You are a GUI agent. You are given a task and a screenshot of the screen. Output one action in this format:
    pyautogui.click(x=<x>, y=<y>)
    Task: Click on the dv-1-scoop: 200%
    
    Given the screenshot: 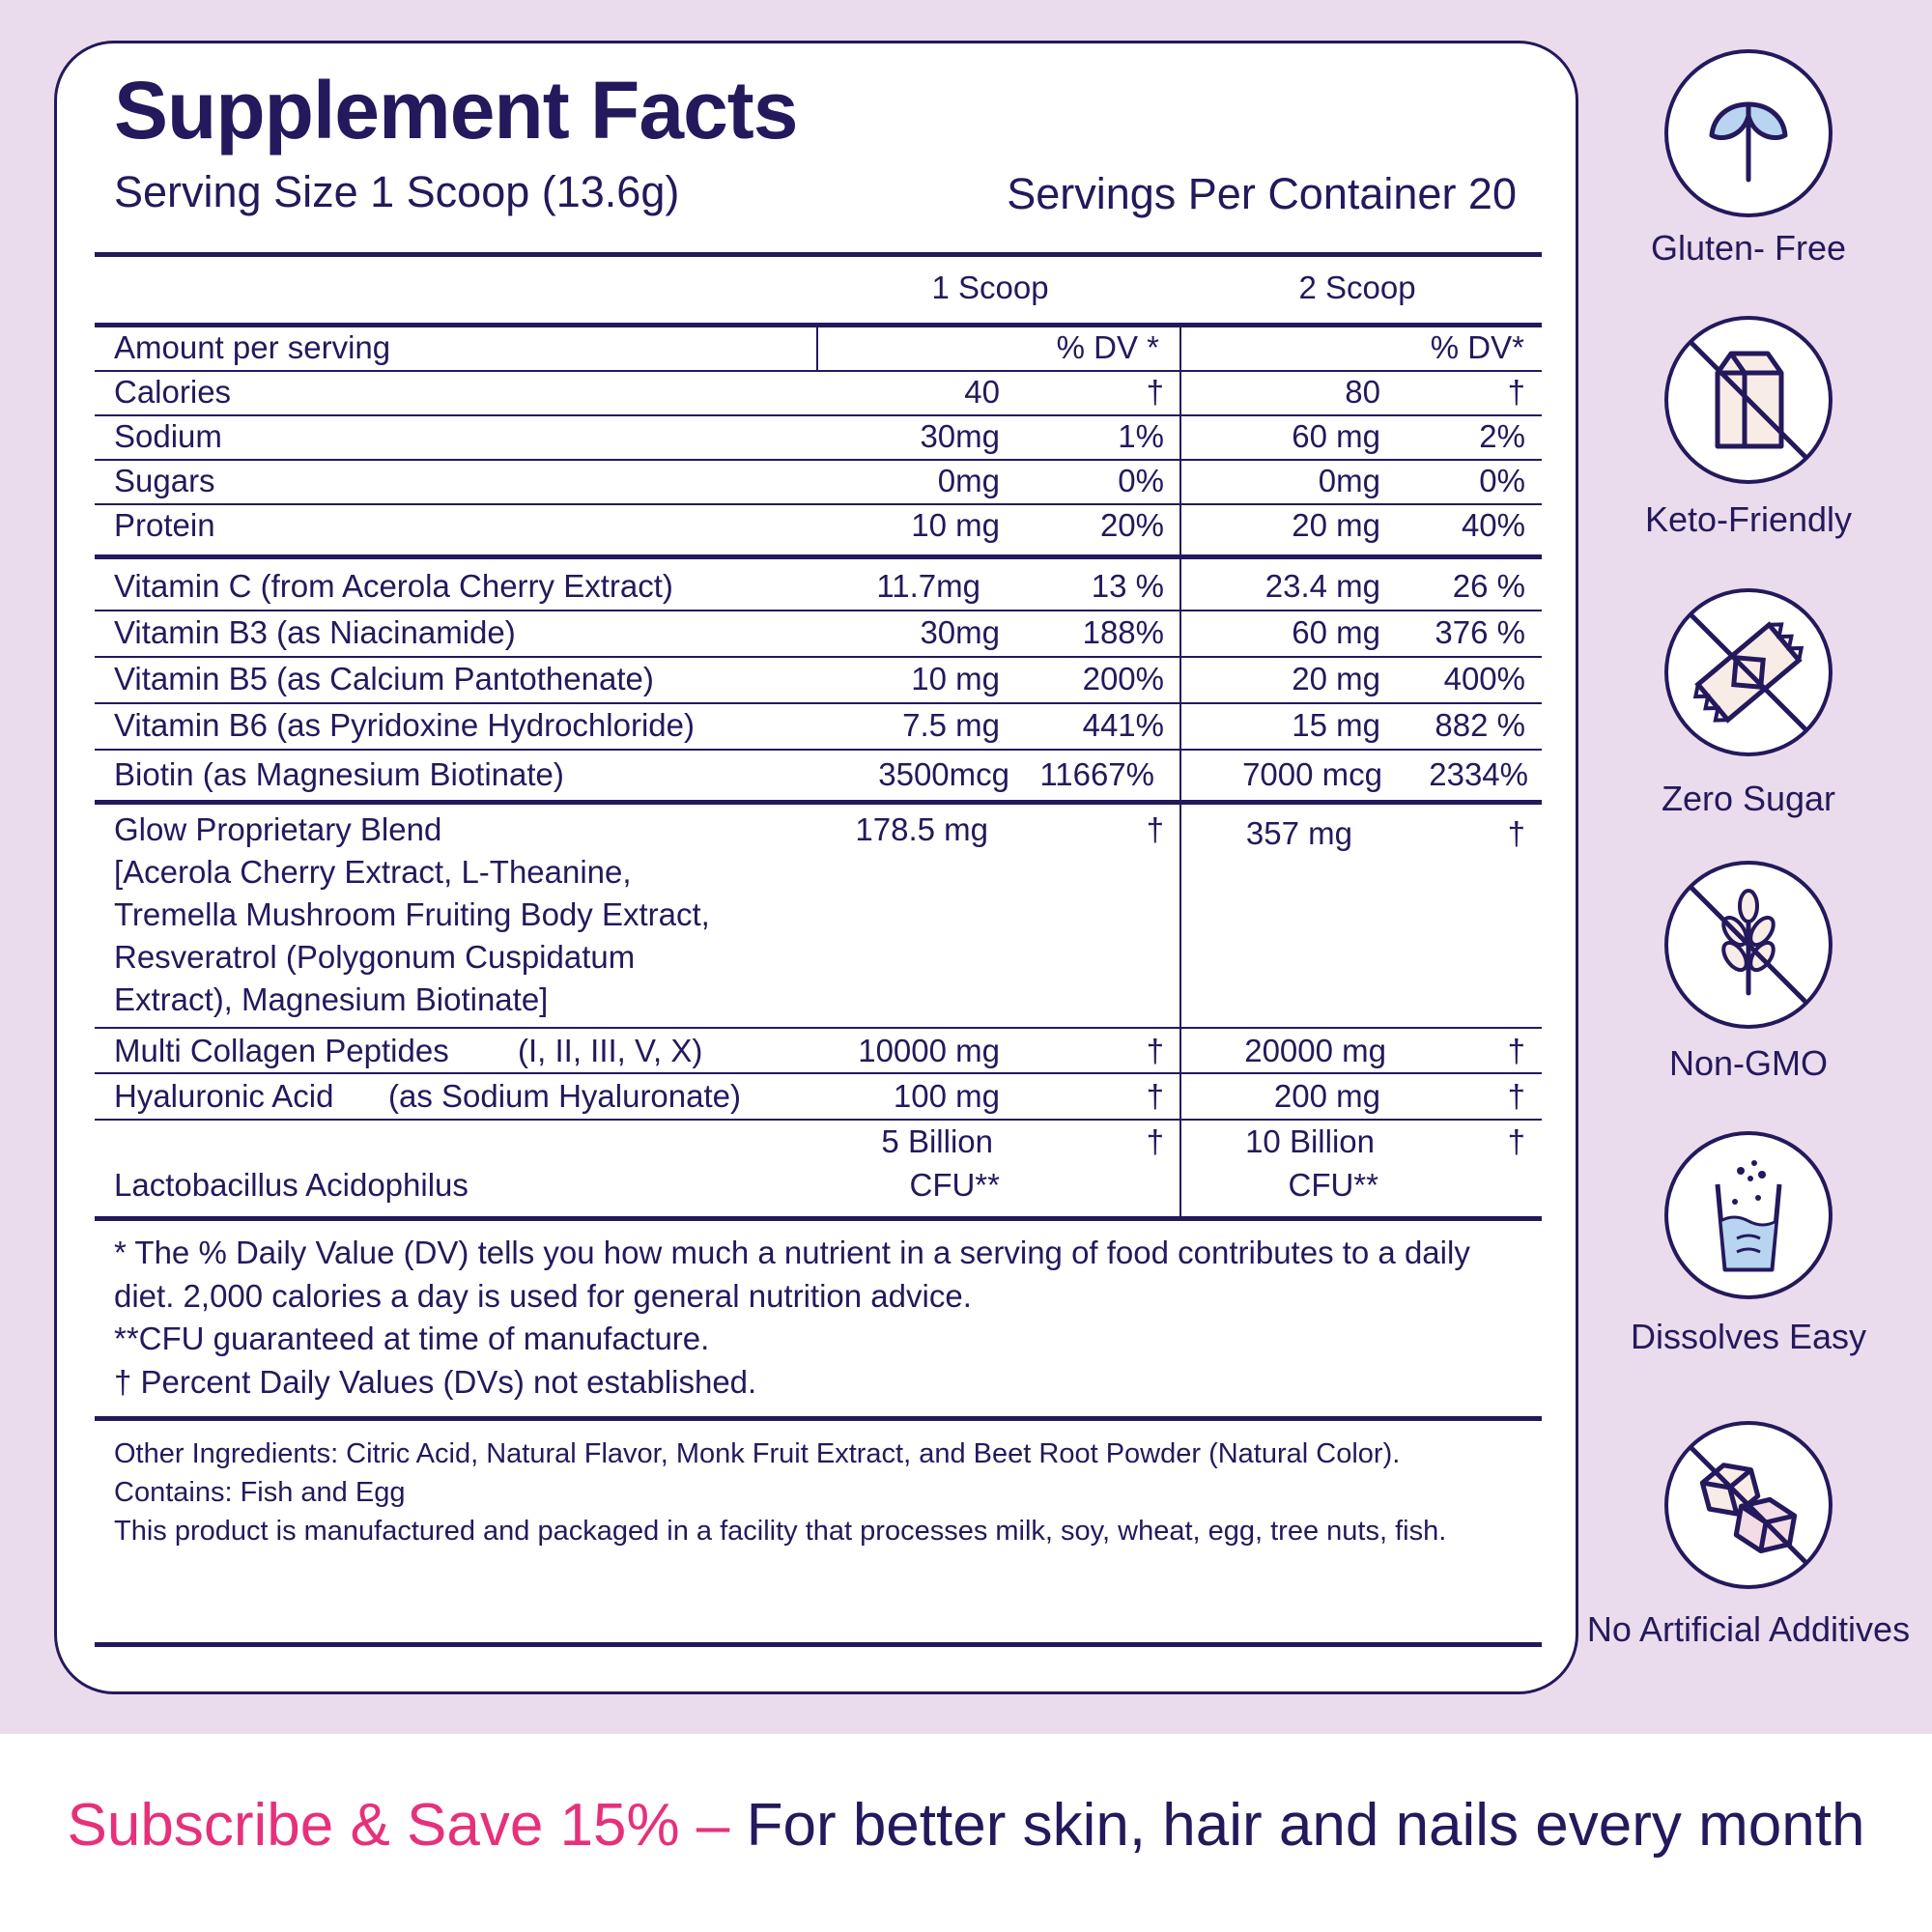 What is the action you would take?
    pyautogui.click(x=1123, y=678)
    